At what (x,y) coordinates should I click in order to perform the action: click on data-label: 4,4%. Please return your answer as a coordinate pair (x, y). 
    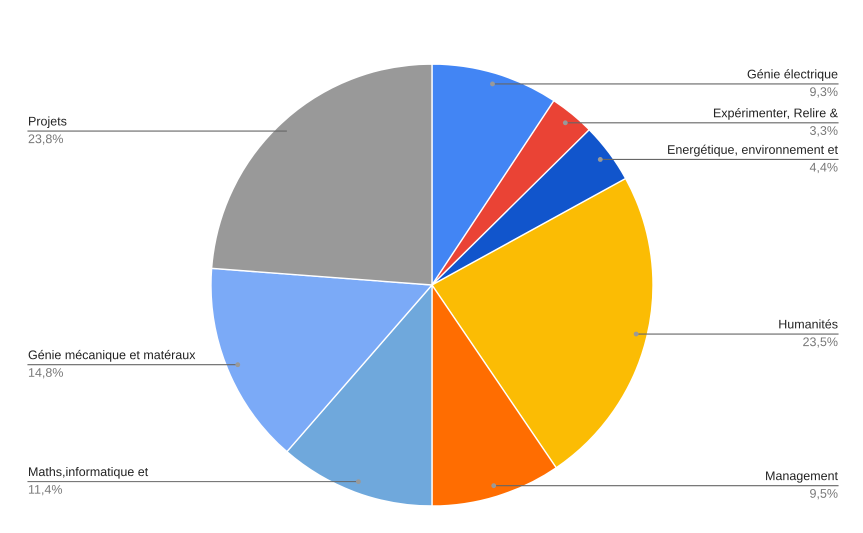
    Looking at the image, I should click on (824, 168).